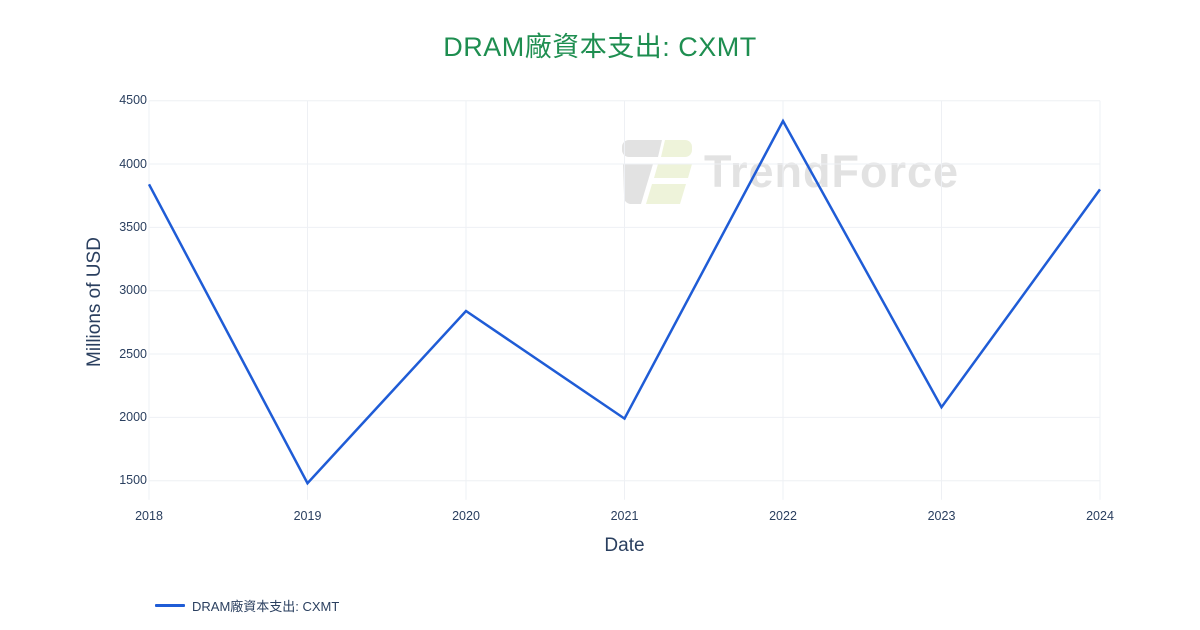  What do you see at coordinates (133, 226) in the screenshot?
I see `y-tick-label: 3500` at bounding box center [133, 226].